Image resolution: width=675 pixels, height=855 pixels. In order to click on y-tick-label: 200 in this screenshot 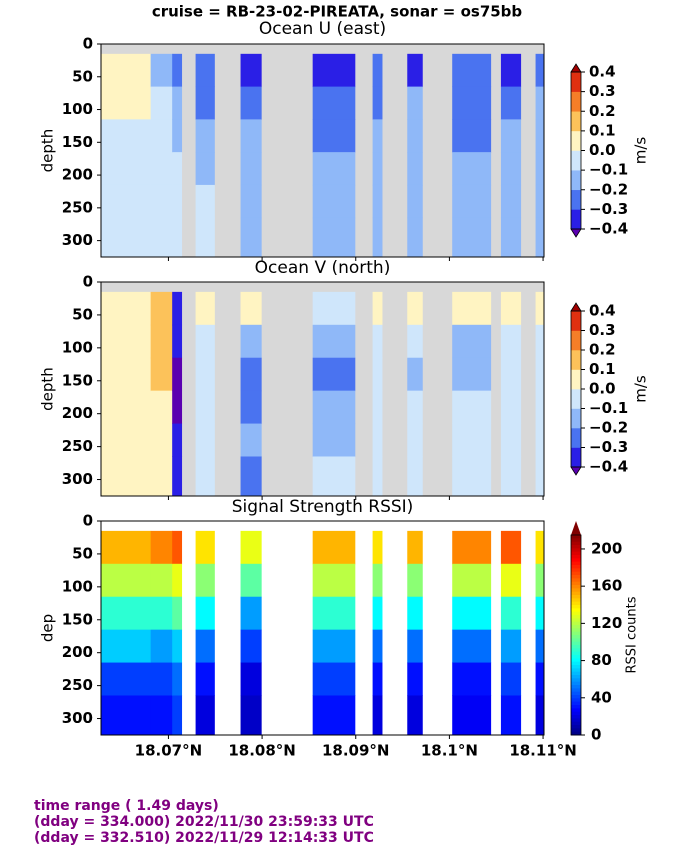, I will do `click(77, 652)`.